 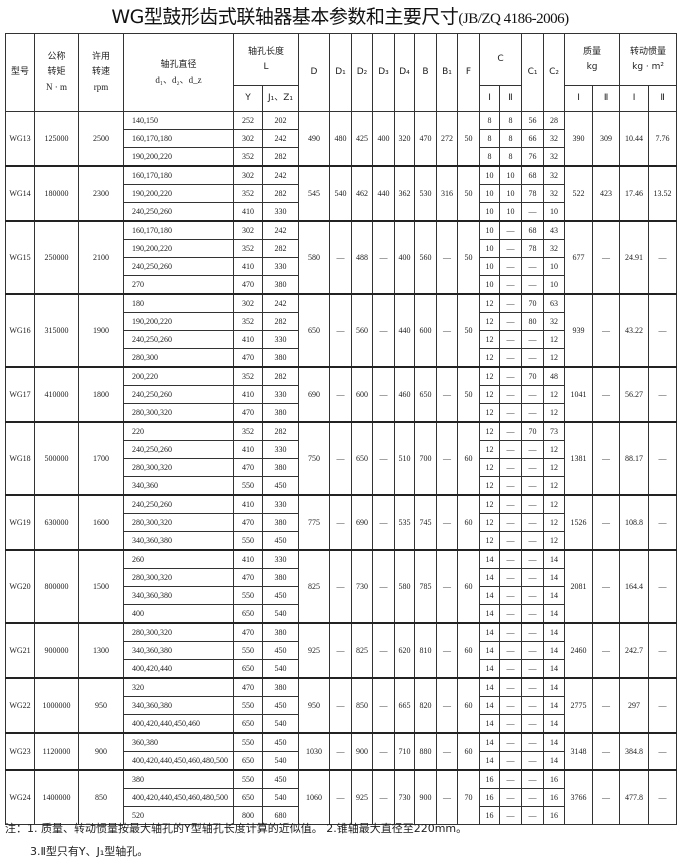 I want to click on header-B: B, so click(x=426, y=72).